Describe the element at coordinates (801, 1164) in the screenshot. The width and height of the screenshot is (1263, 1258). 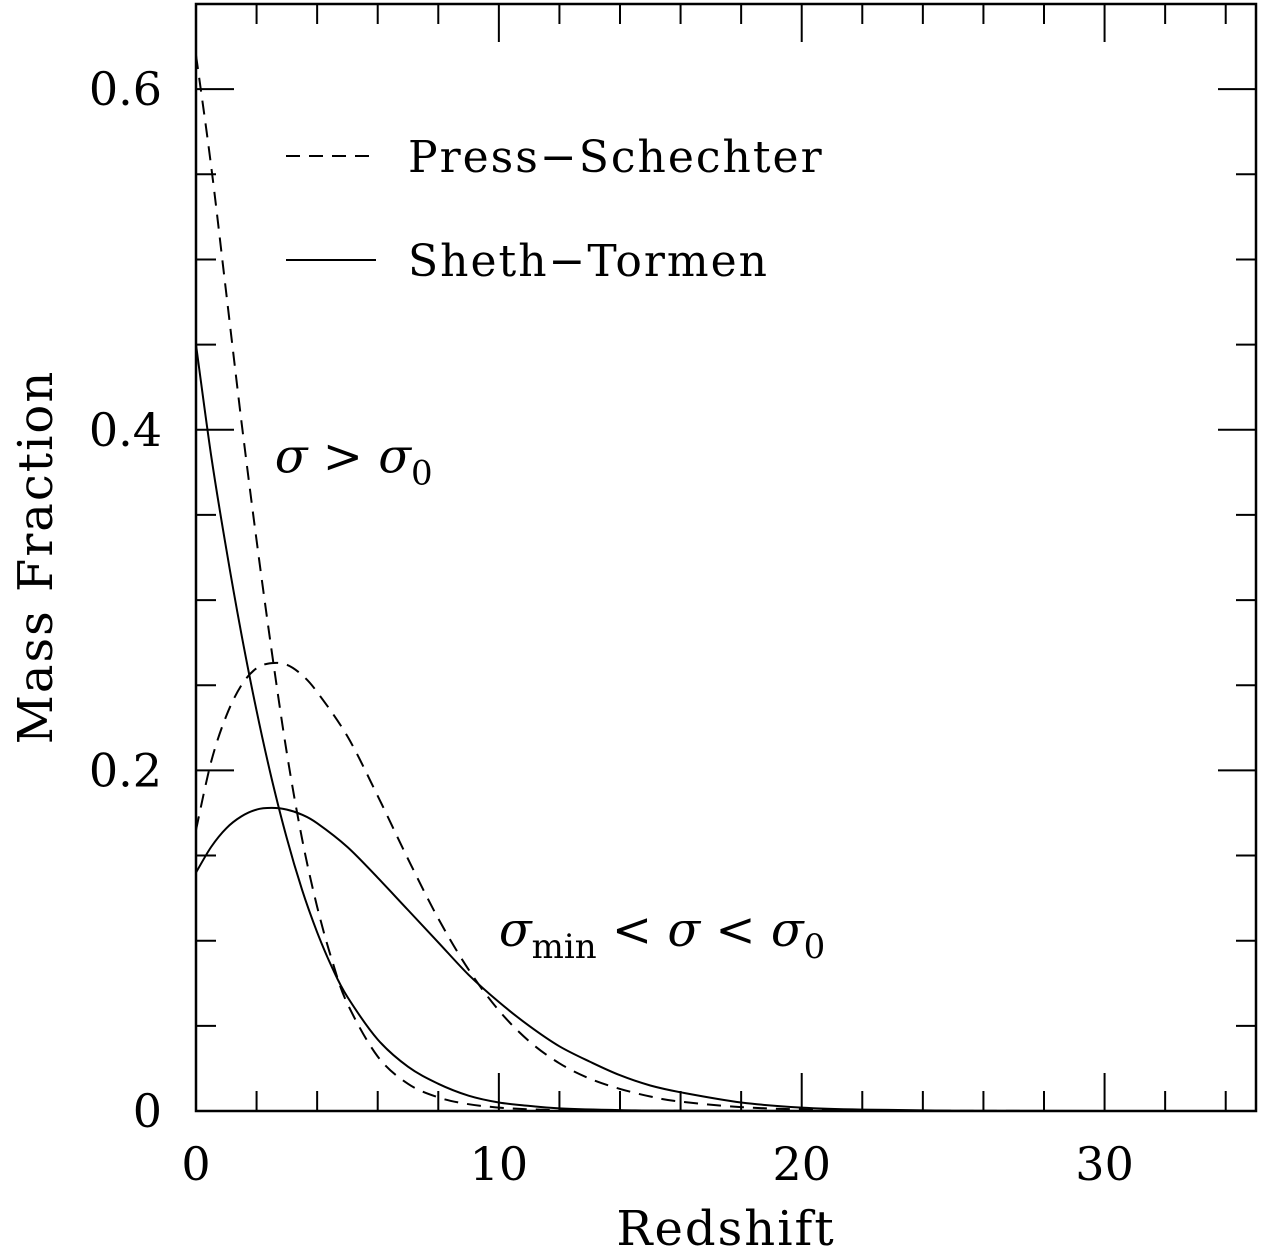
I see `x-tick-label: 20` at that location.